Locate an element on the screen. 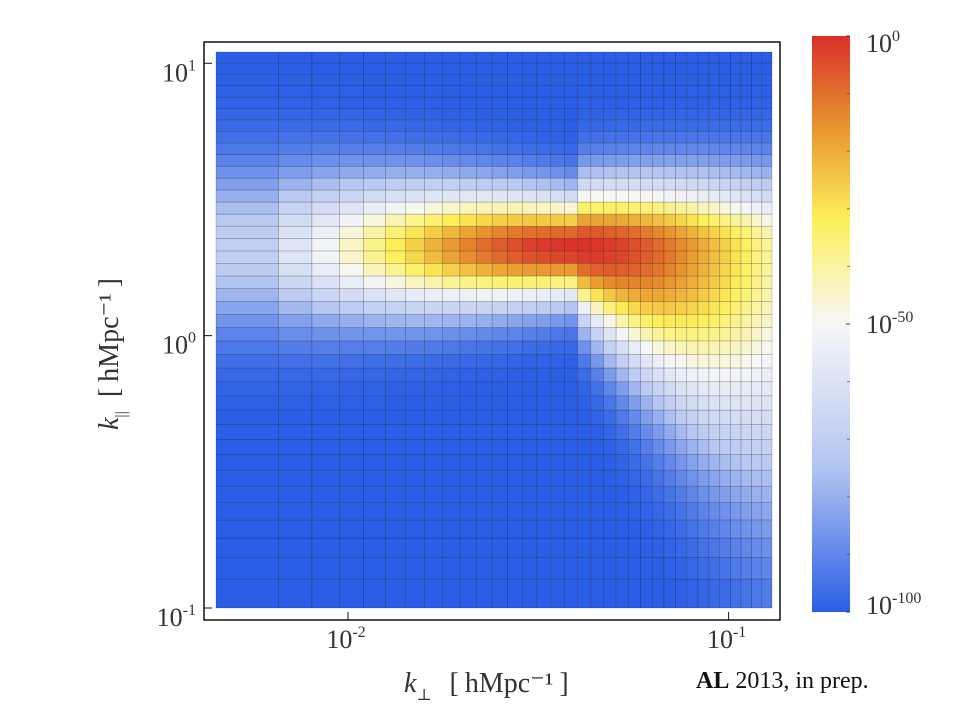 Image resolution: width=960 pixels, height=720 pixels. citation-text: 2013, in prep. is located at coordinates (799, 681).